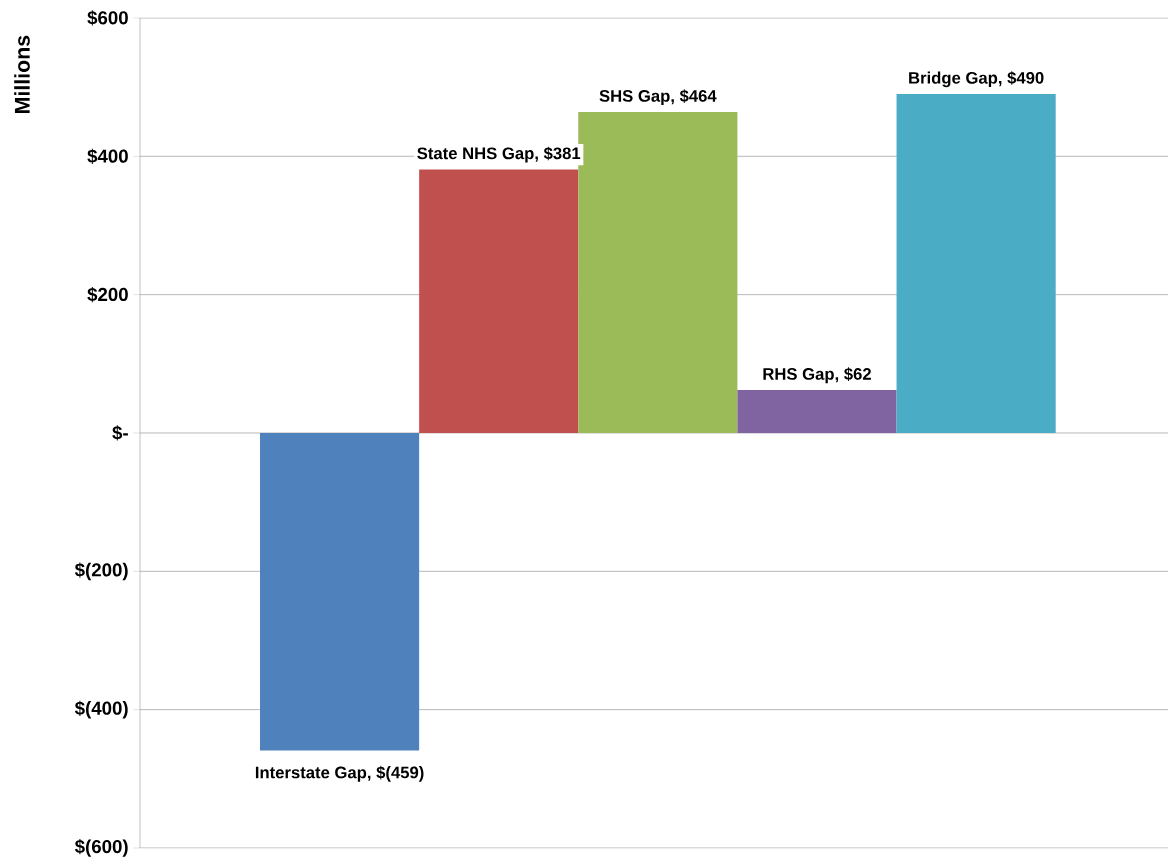 The image size is (1169, 862). I want to click on data-label: SHS Gap, $464, so click(658, 97).